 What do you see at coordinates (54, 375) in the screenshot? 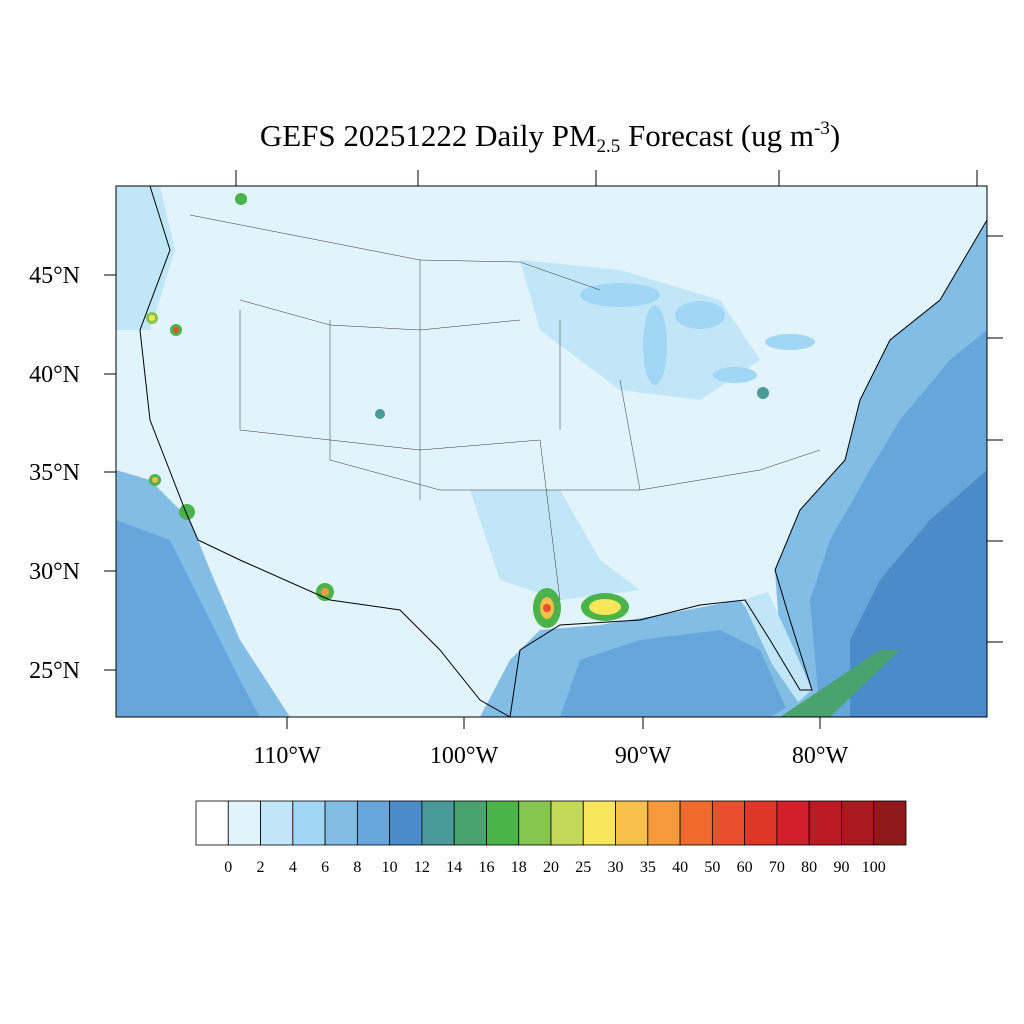
I see `lat-label: 40°N` at bounding box center [54, 375].